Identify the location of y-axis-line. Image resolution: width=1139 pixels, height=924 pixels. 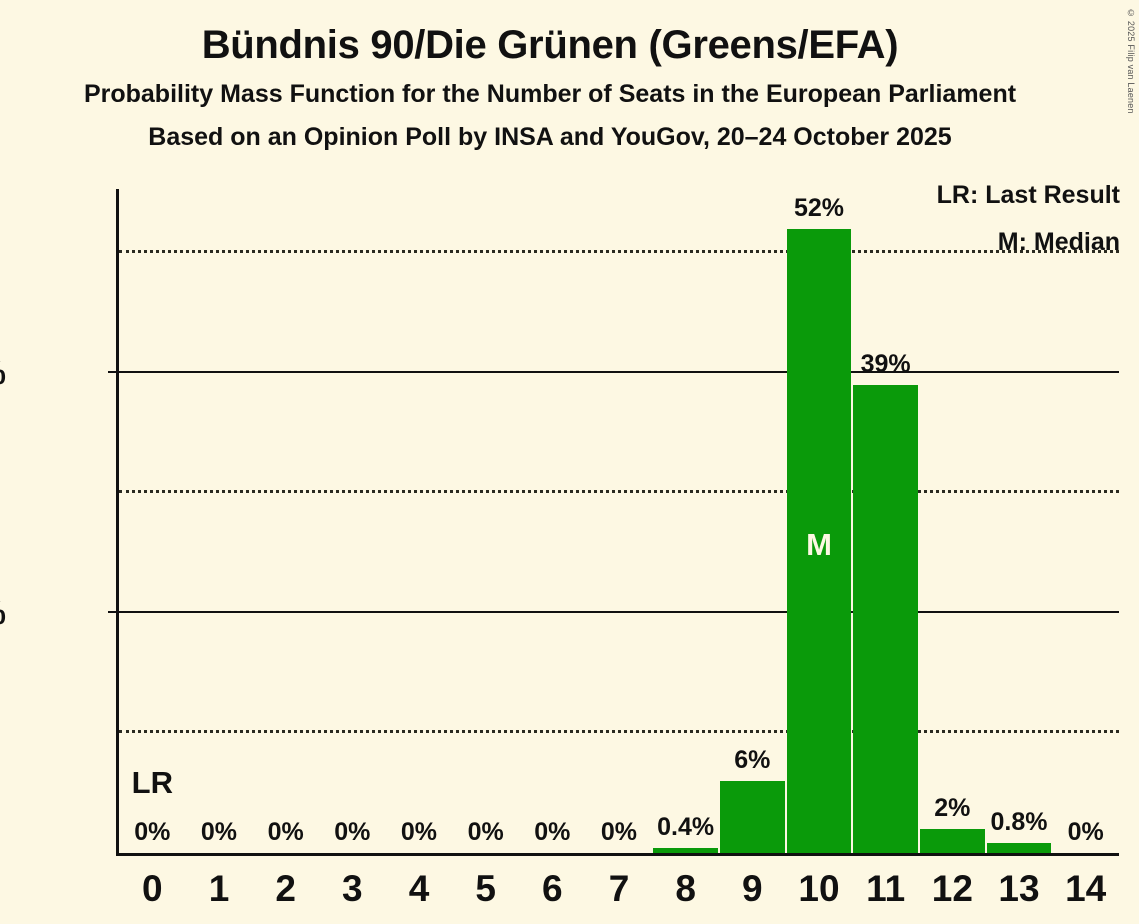
(117, 521).